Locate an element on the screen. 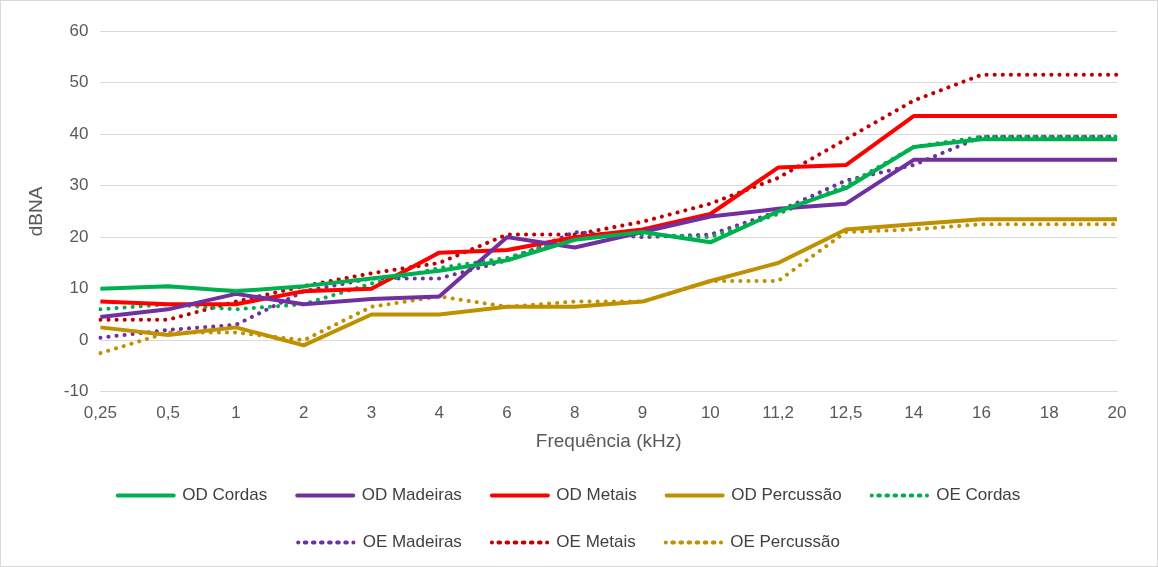 This screenshot has width=1158, height=567. x-tick-label: 16 is located at coordinates (981, 412).